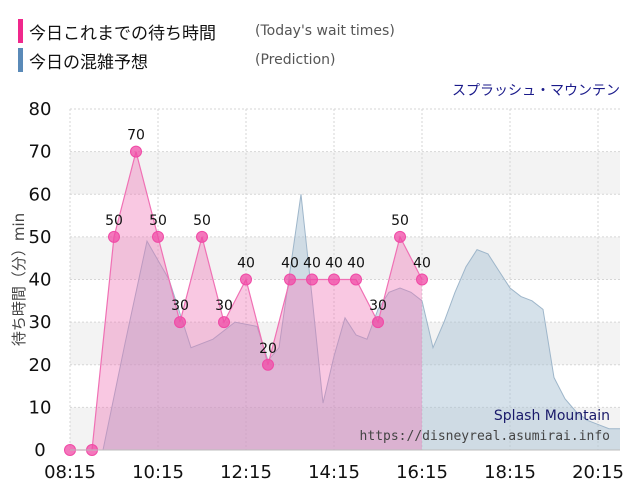 This screenshot has width=640, height=500. Describe the element at coordinates (176, 60) in the screenshot. I see `legend-prediction: 今日の混雑予想 (Prediction)` at that location.